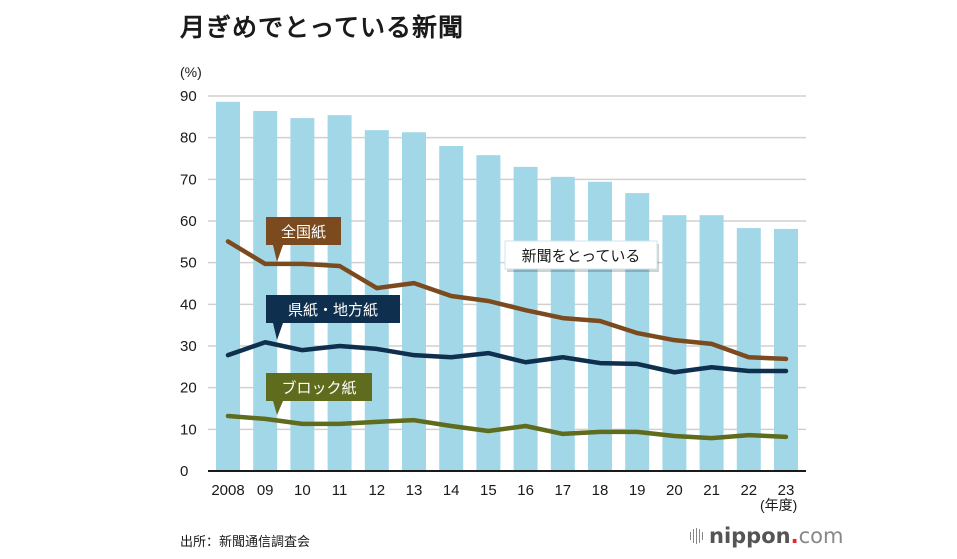 This screenshot has width=957, height=559. What do you see at coordinates (188, 304) in the screenshot?
I see `y-tick-label: 40` at bounding box center [188, 304].